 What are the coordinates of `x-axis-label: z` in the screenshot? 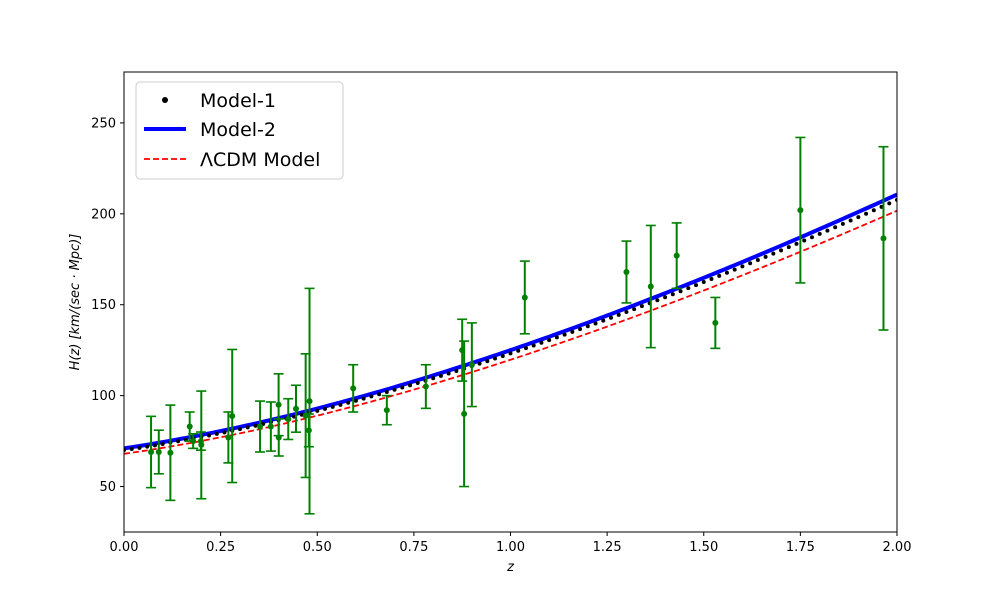 It's located at (510, 567).